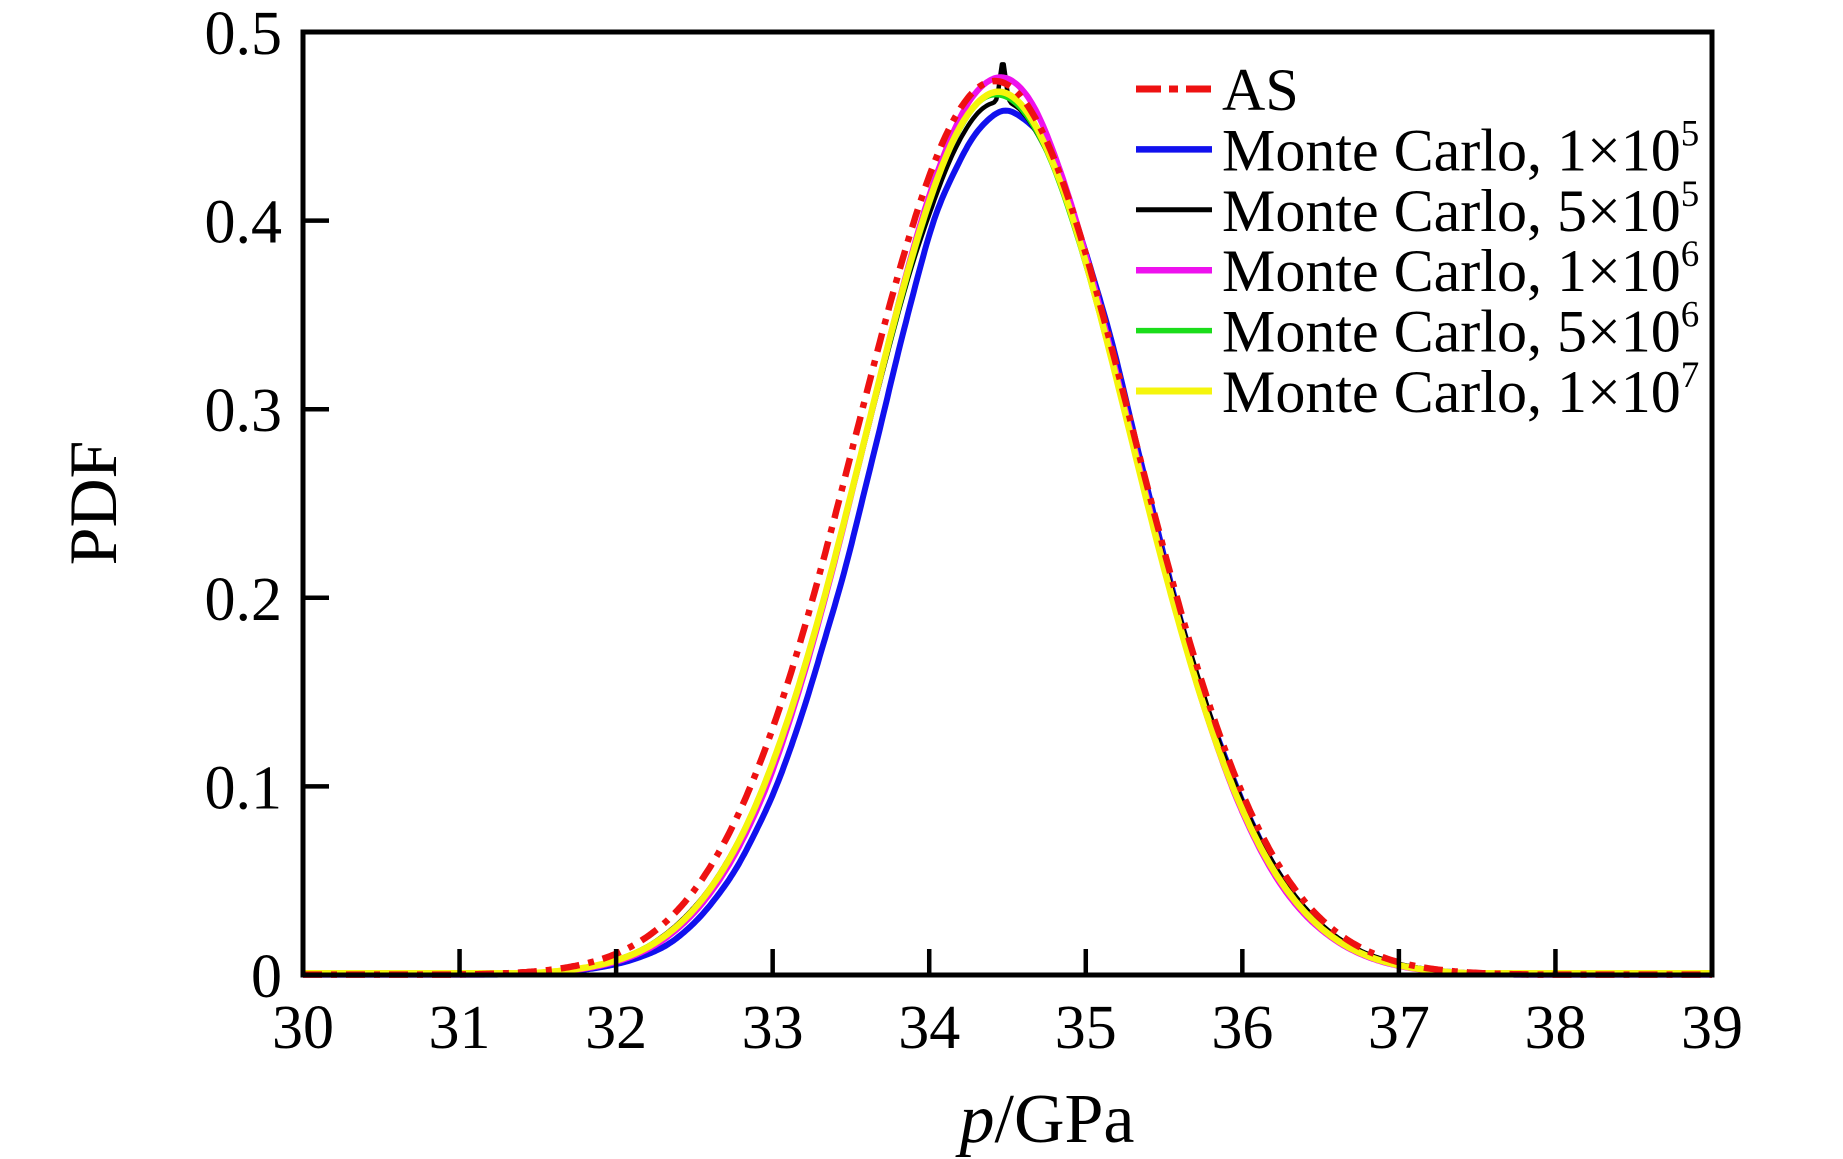 The image size is (1843, 1159). What do you see at coordinates (1460, 269) in the screenshot?
I see `legend-label-mc-1e6: Monte Carlo, 1×106` at bounding box center [1460, 269].